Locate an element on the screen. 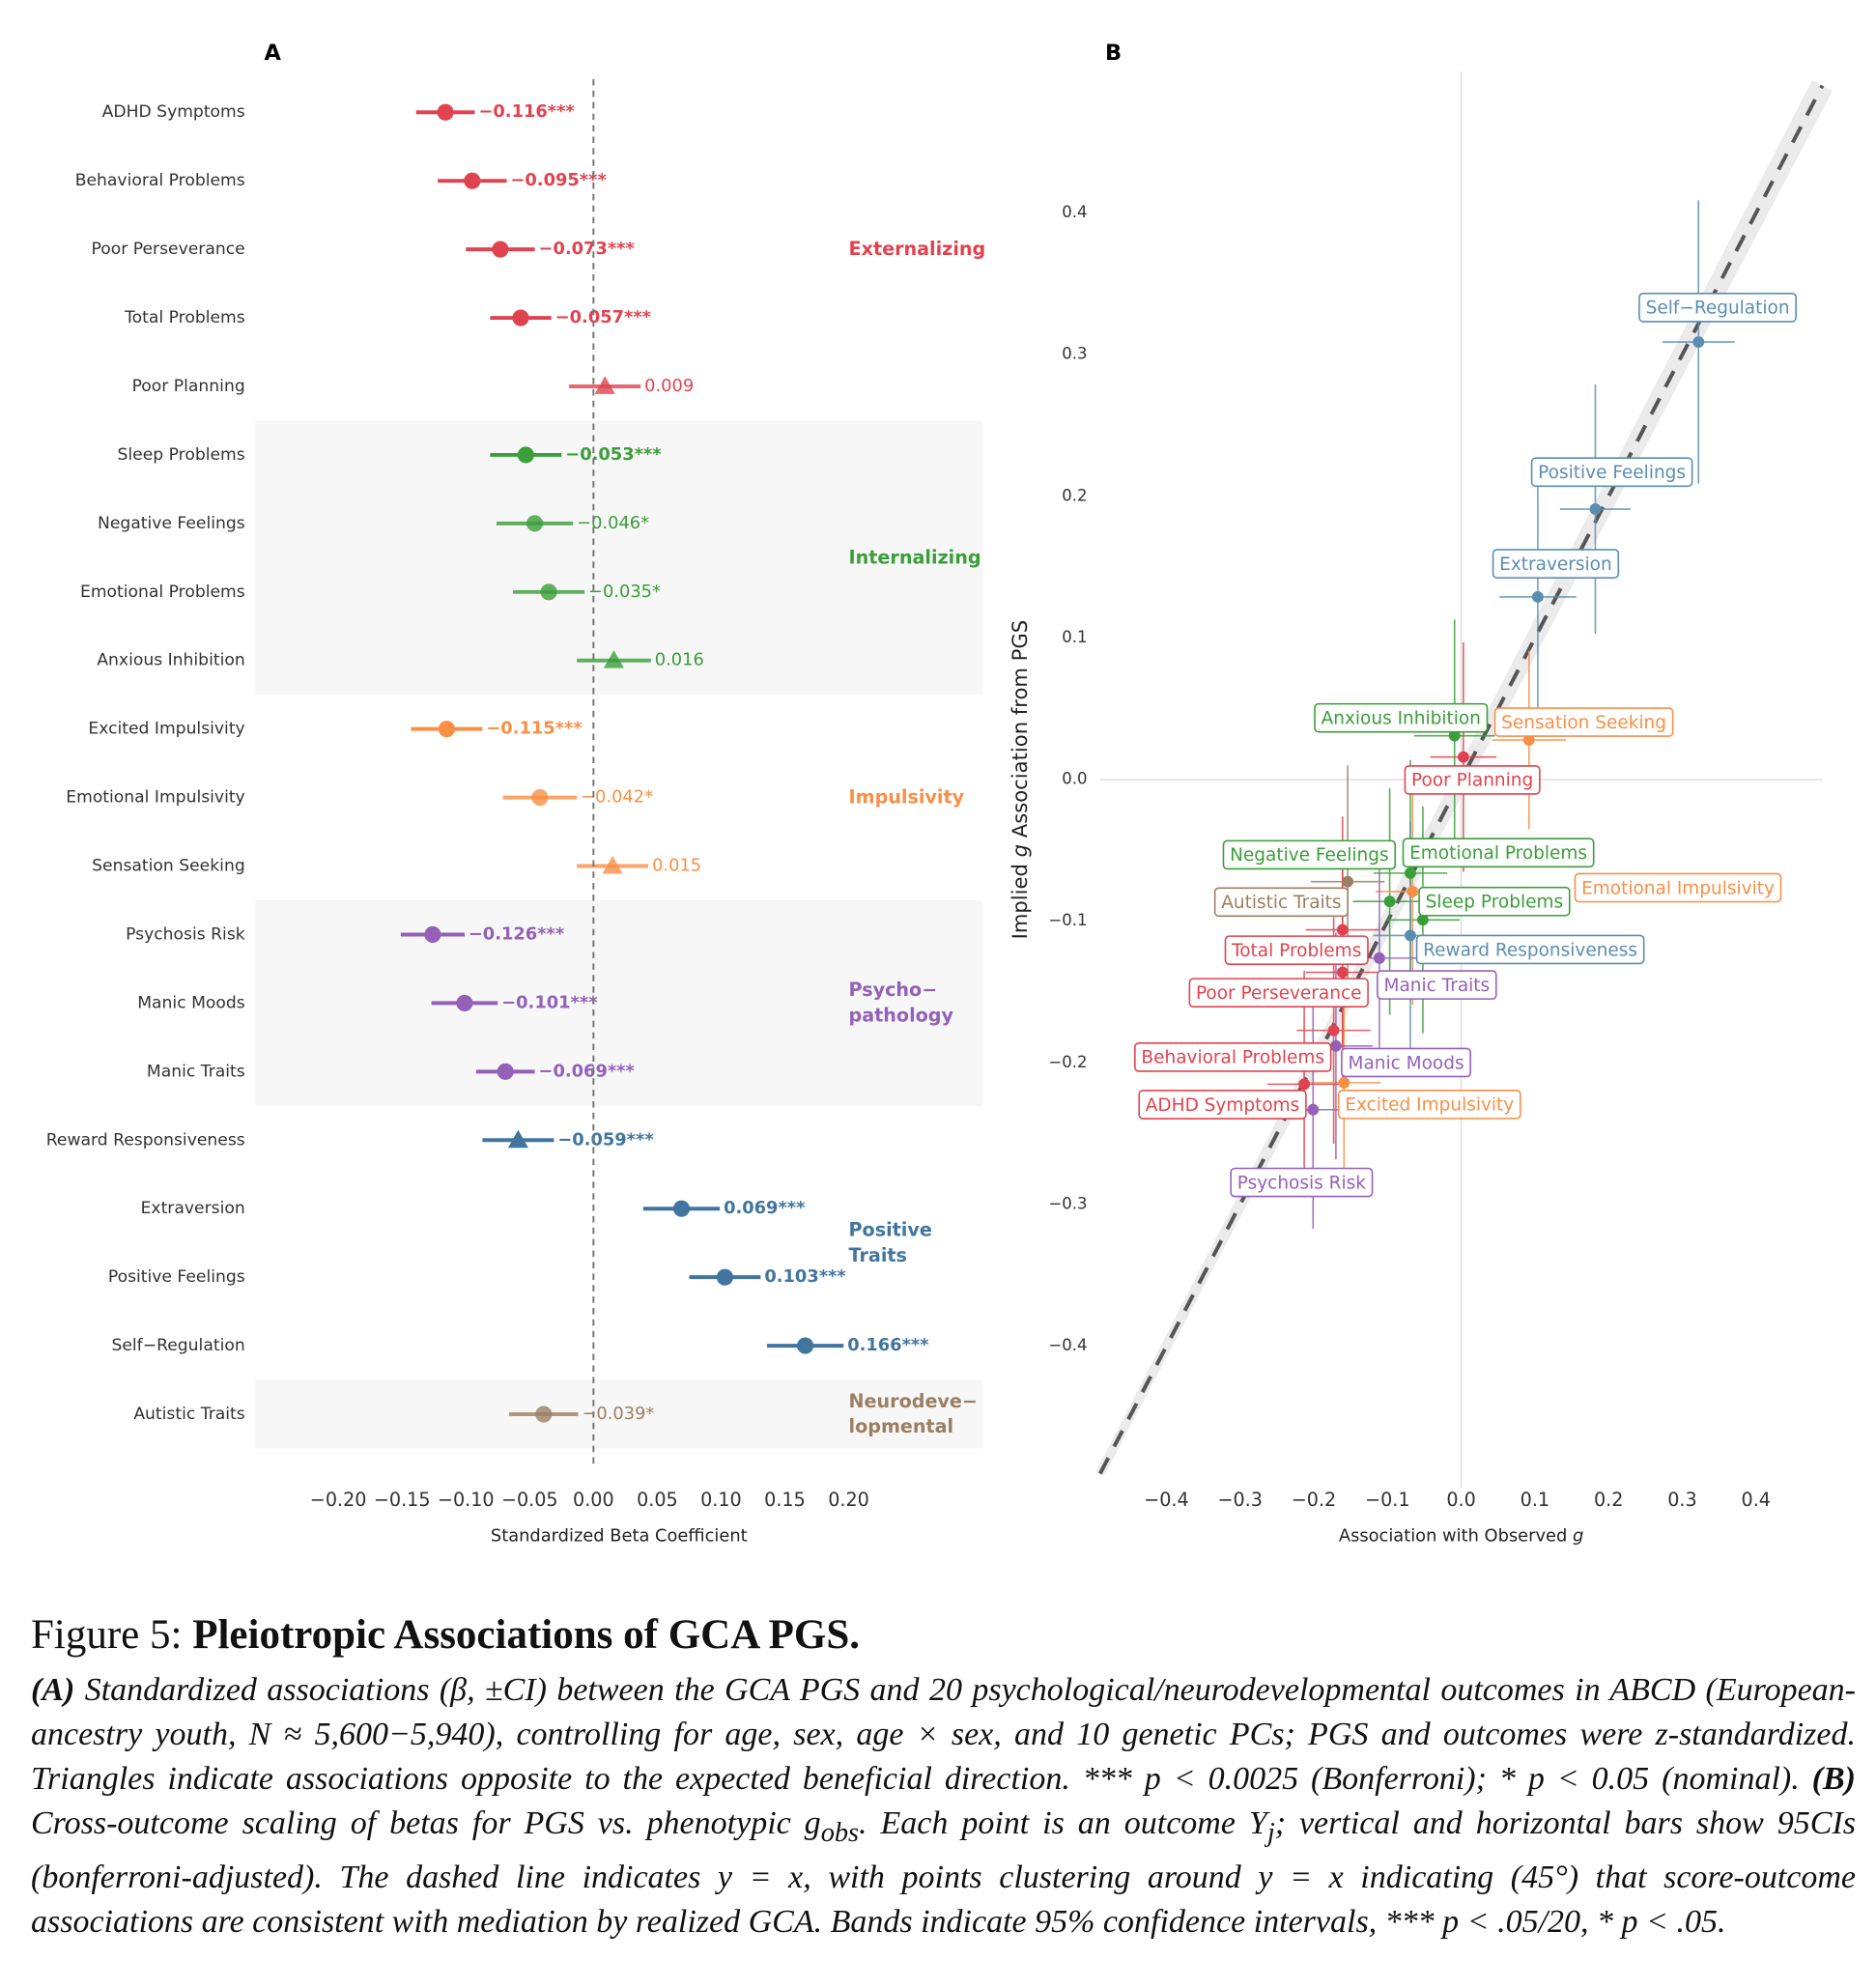 Image resolution: width=1876 pixels, height=1988 pixels. value-label: −0.073*** is located at coordinates (587, 249).